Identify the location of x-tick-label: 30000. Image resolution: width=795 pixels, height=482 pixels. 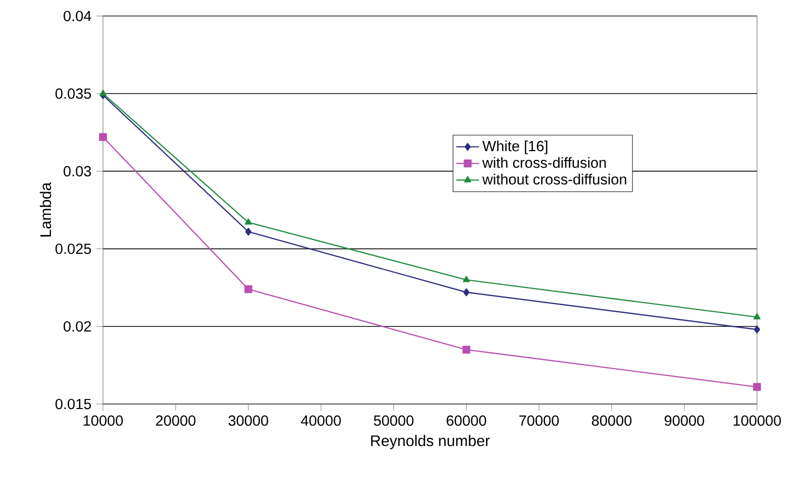
(248, 420).